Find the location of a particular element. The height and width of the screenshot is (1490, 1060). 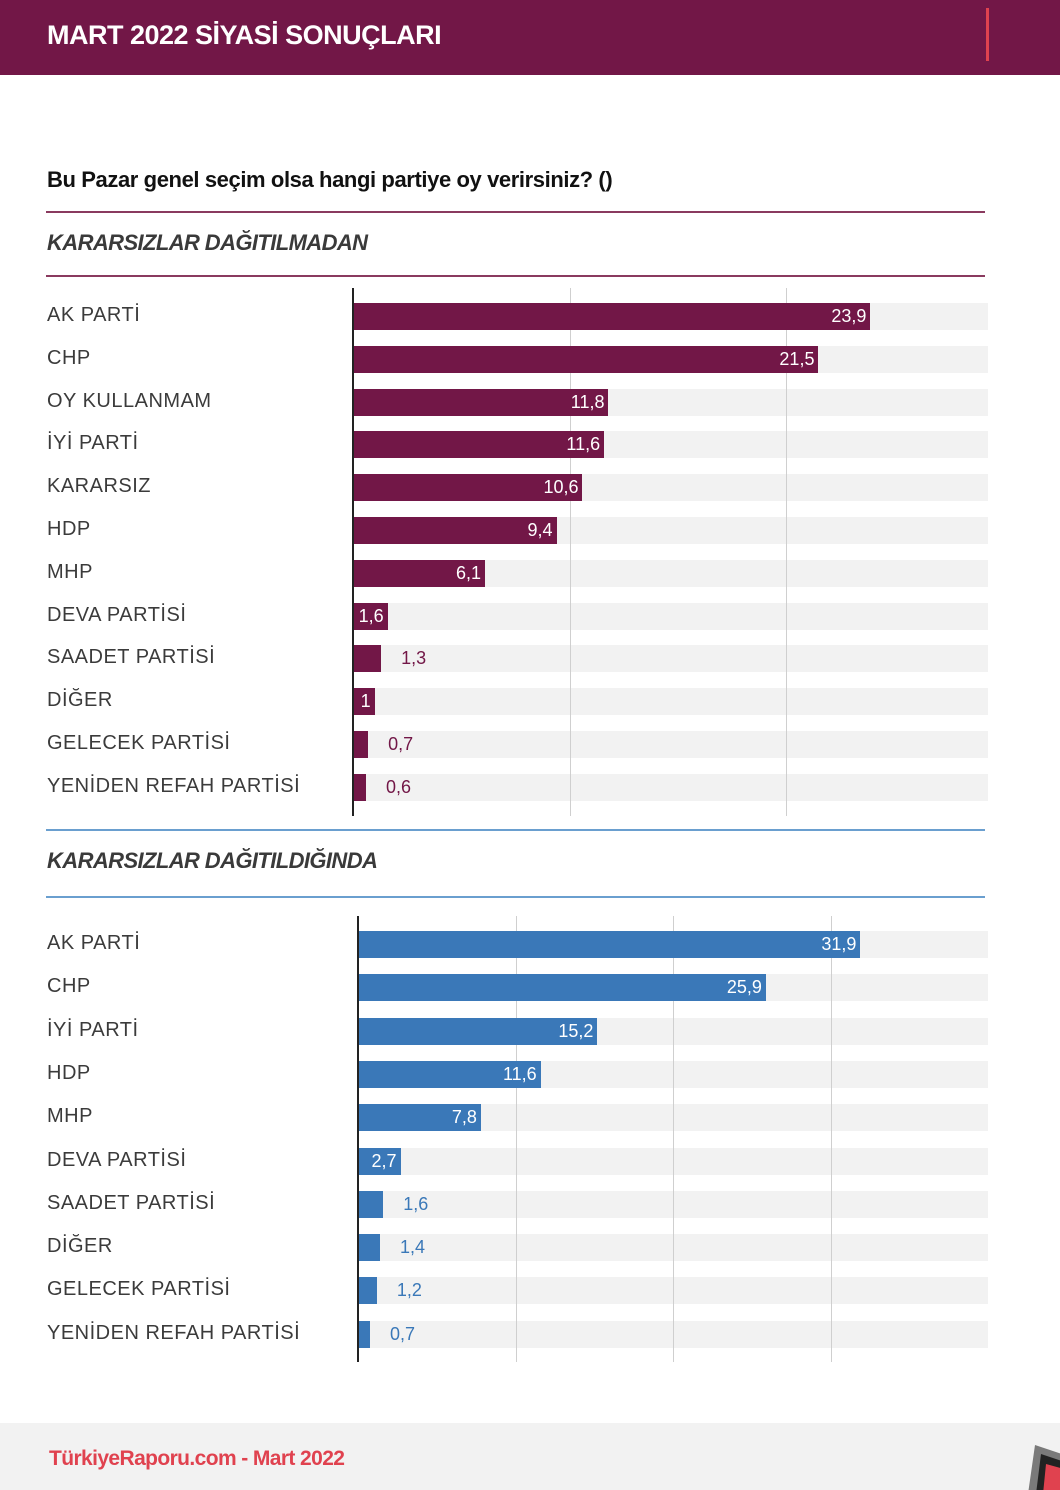

data-label: 25,9 is located at coordinates (744, 987).